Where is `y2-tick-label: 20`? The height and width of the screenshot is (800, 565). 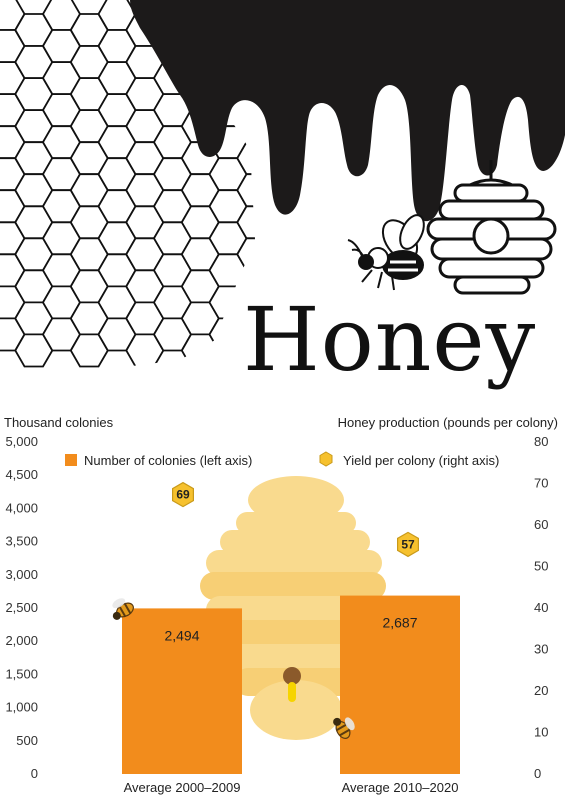
y2-tick-label: 20 is located at coordinates (541, 690).